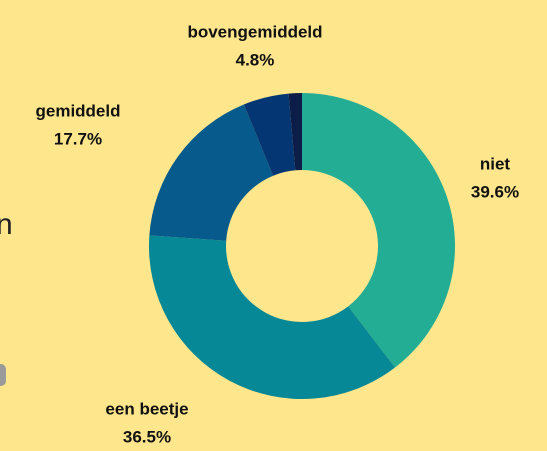 This screenshot has height=451, width=547. I want to click on slice-label: niet, so click(495, 163).